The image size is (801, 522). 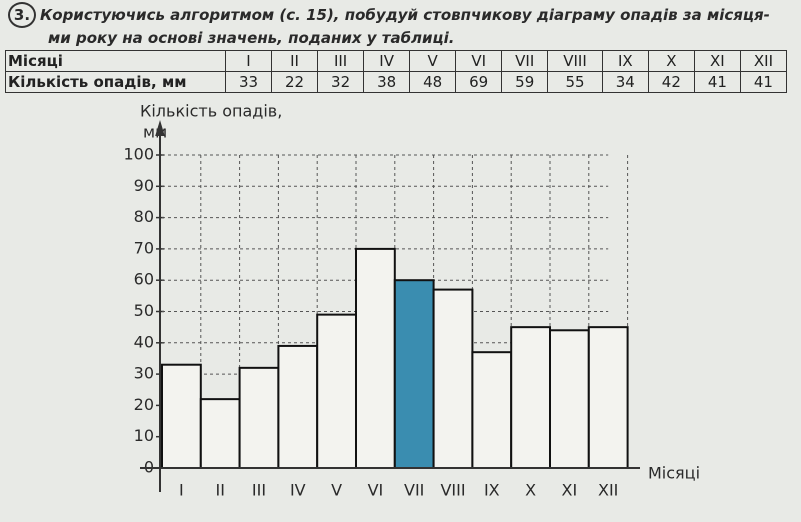 What do you see at coordinates (248, 82) in the screenshot?
I see `table-cell: 33` at bounding box center [248, 82].